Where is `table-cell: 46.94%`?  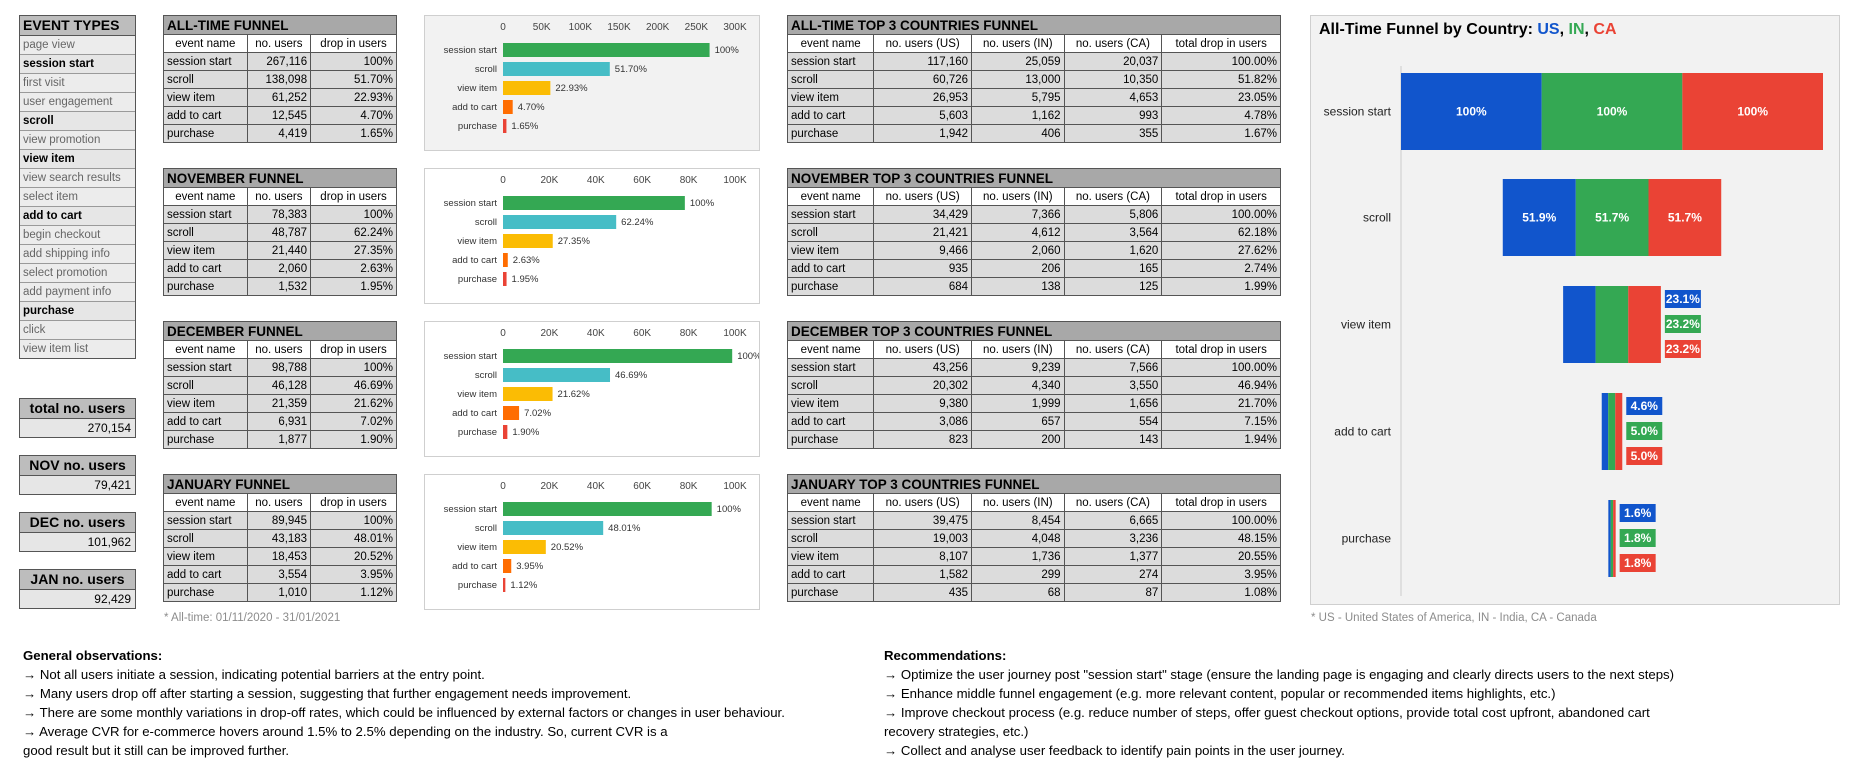 table-cell: 46.94% is located at coordinates (1221, 385).